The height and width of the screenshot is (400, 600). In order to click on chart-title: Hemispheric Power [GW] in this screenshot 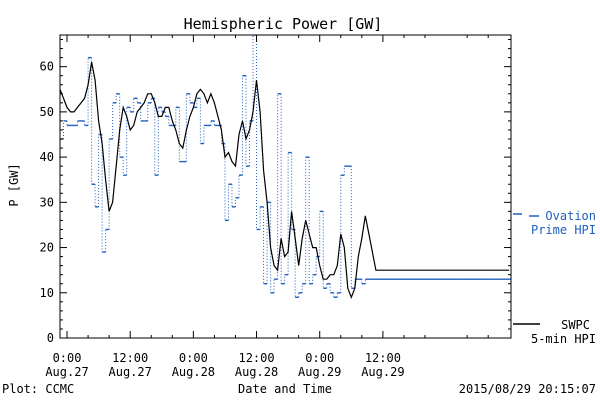, I will do `click(283, 24)`.